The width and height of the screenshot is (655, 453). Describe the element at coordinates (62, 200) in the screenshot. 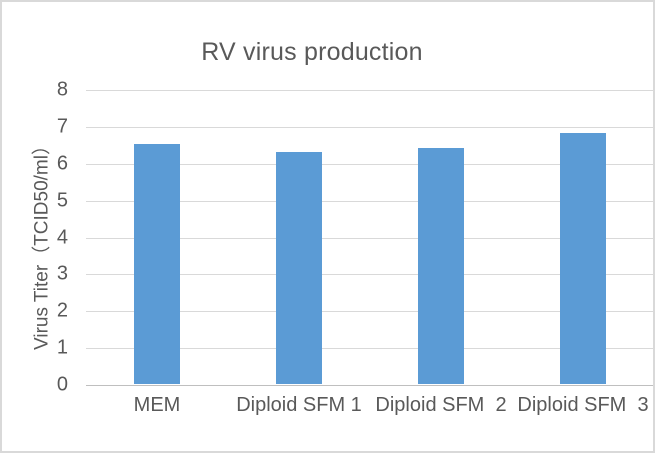

I see `y-axis-tick-label: 5` at that location.